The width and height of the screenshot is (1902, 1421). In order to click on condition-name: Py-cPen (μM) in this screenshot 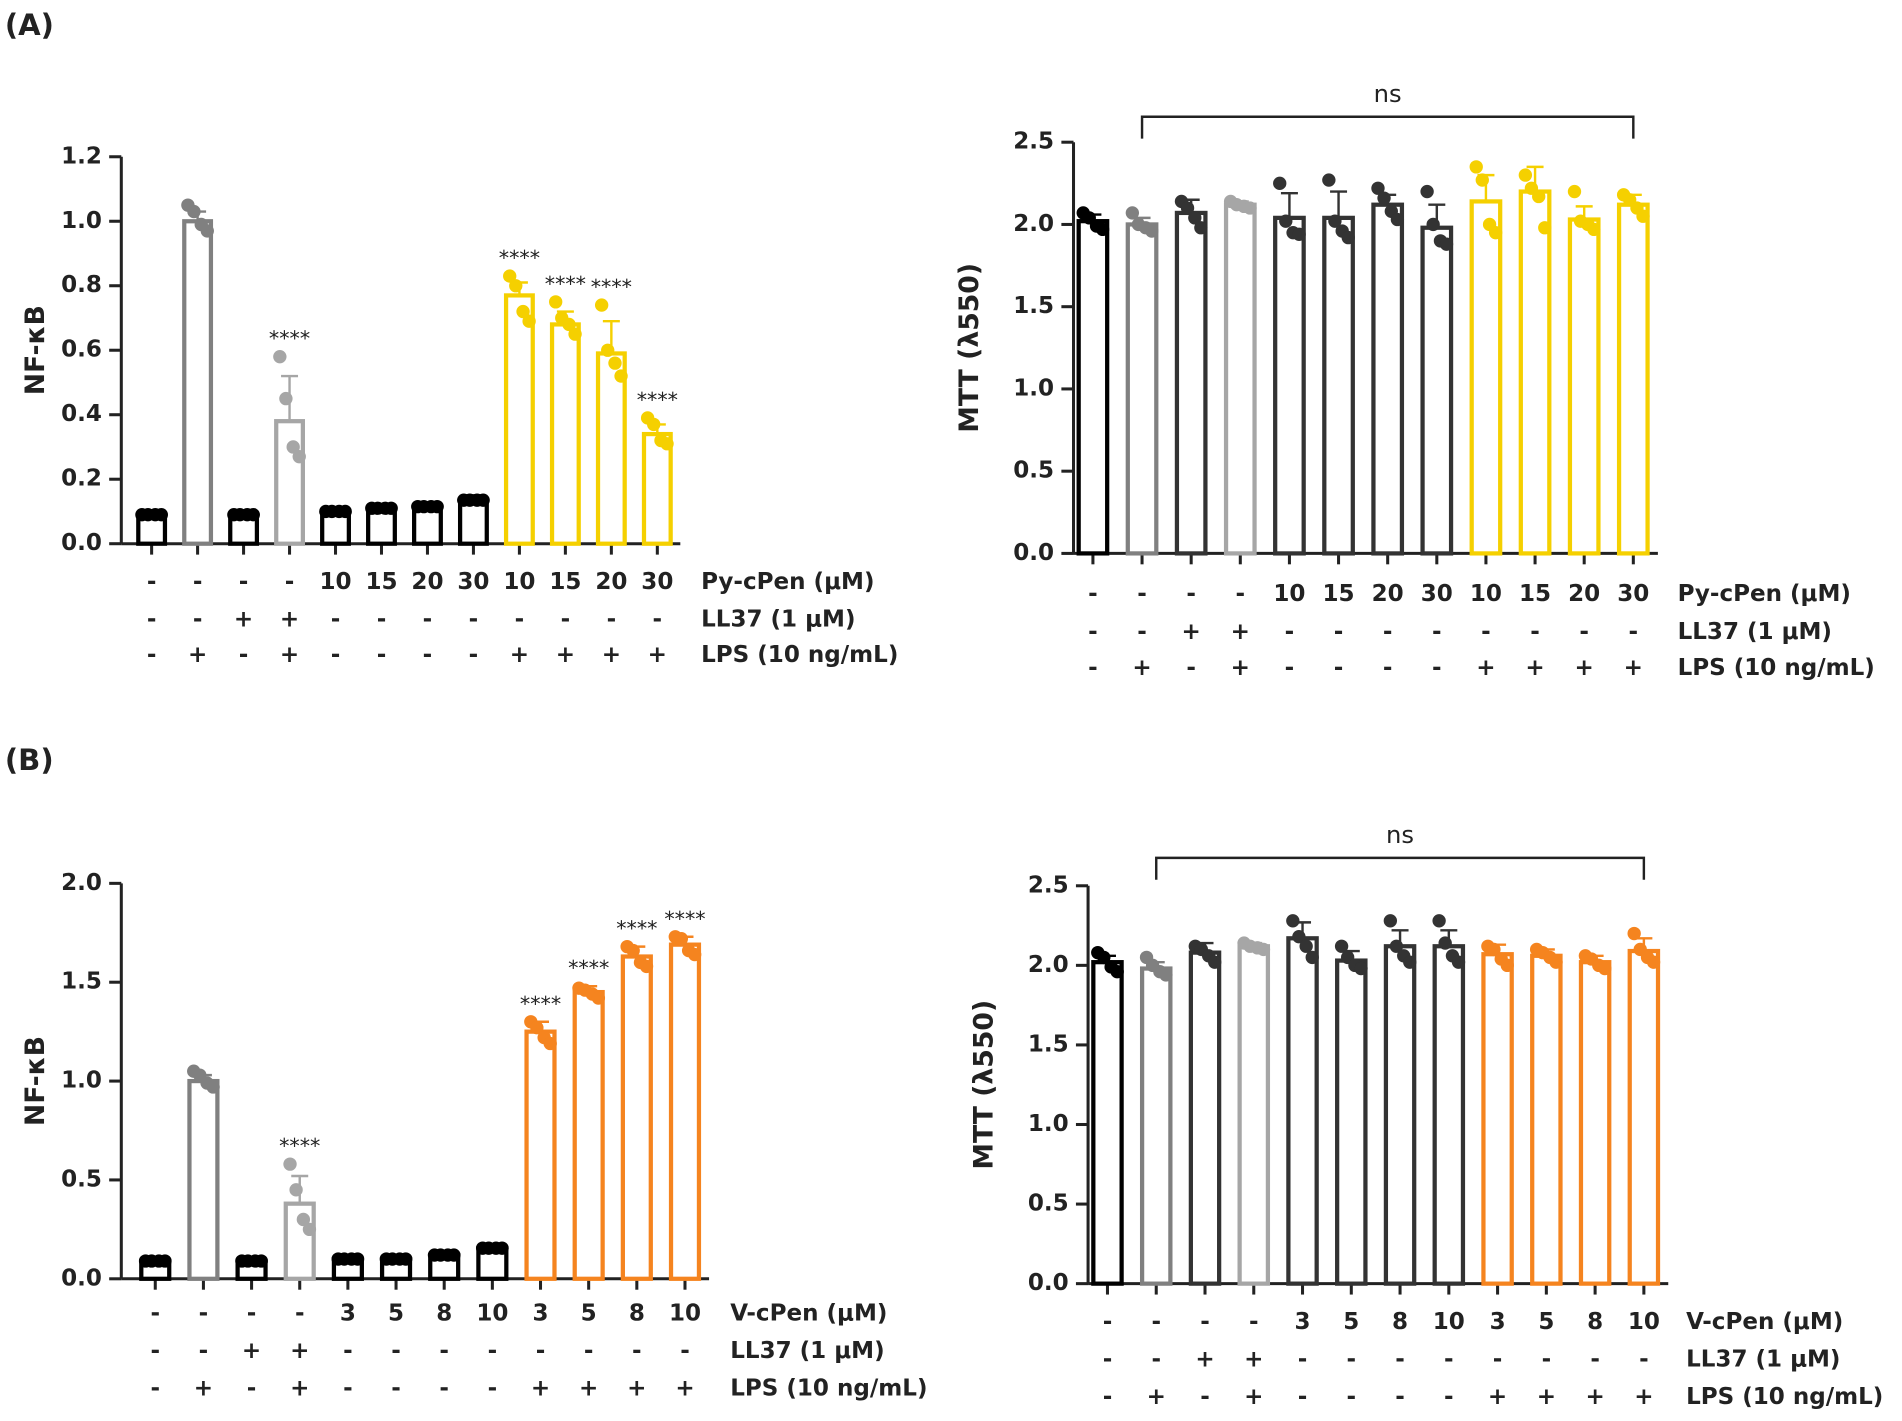, I will do `click(1764, 594)`.